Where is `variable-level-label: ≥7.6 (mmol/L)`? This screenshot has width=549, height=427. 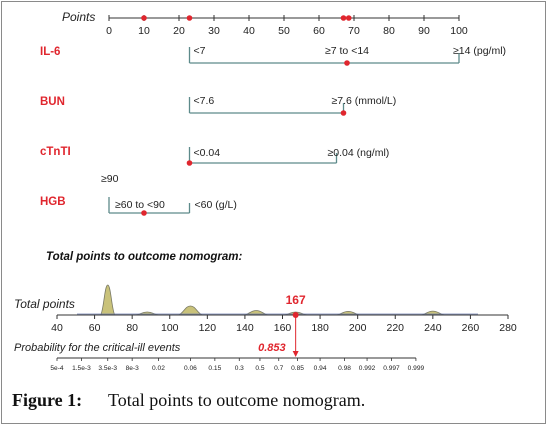
variable-level-label: ≥7.6 (mmol/L) is located at coordinates (364, 101).